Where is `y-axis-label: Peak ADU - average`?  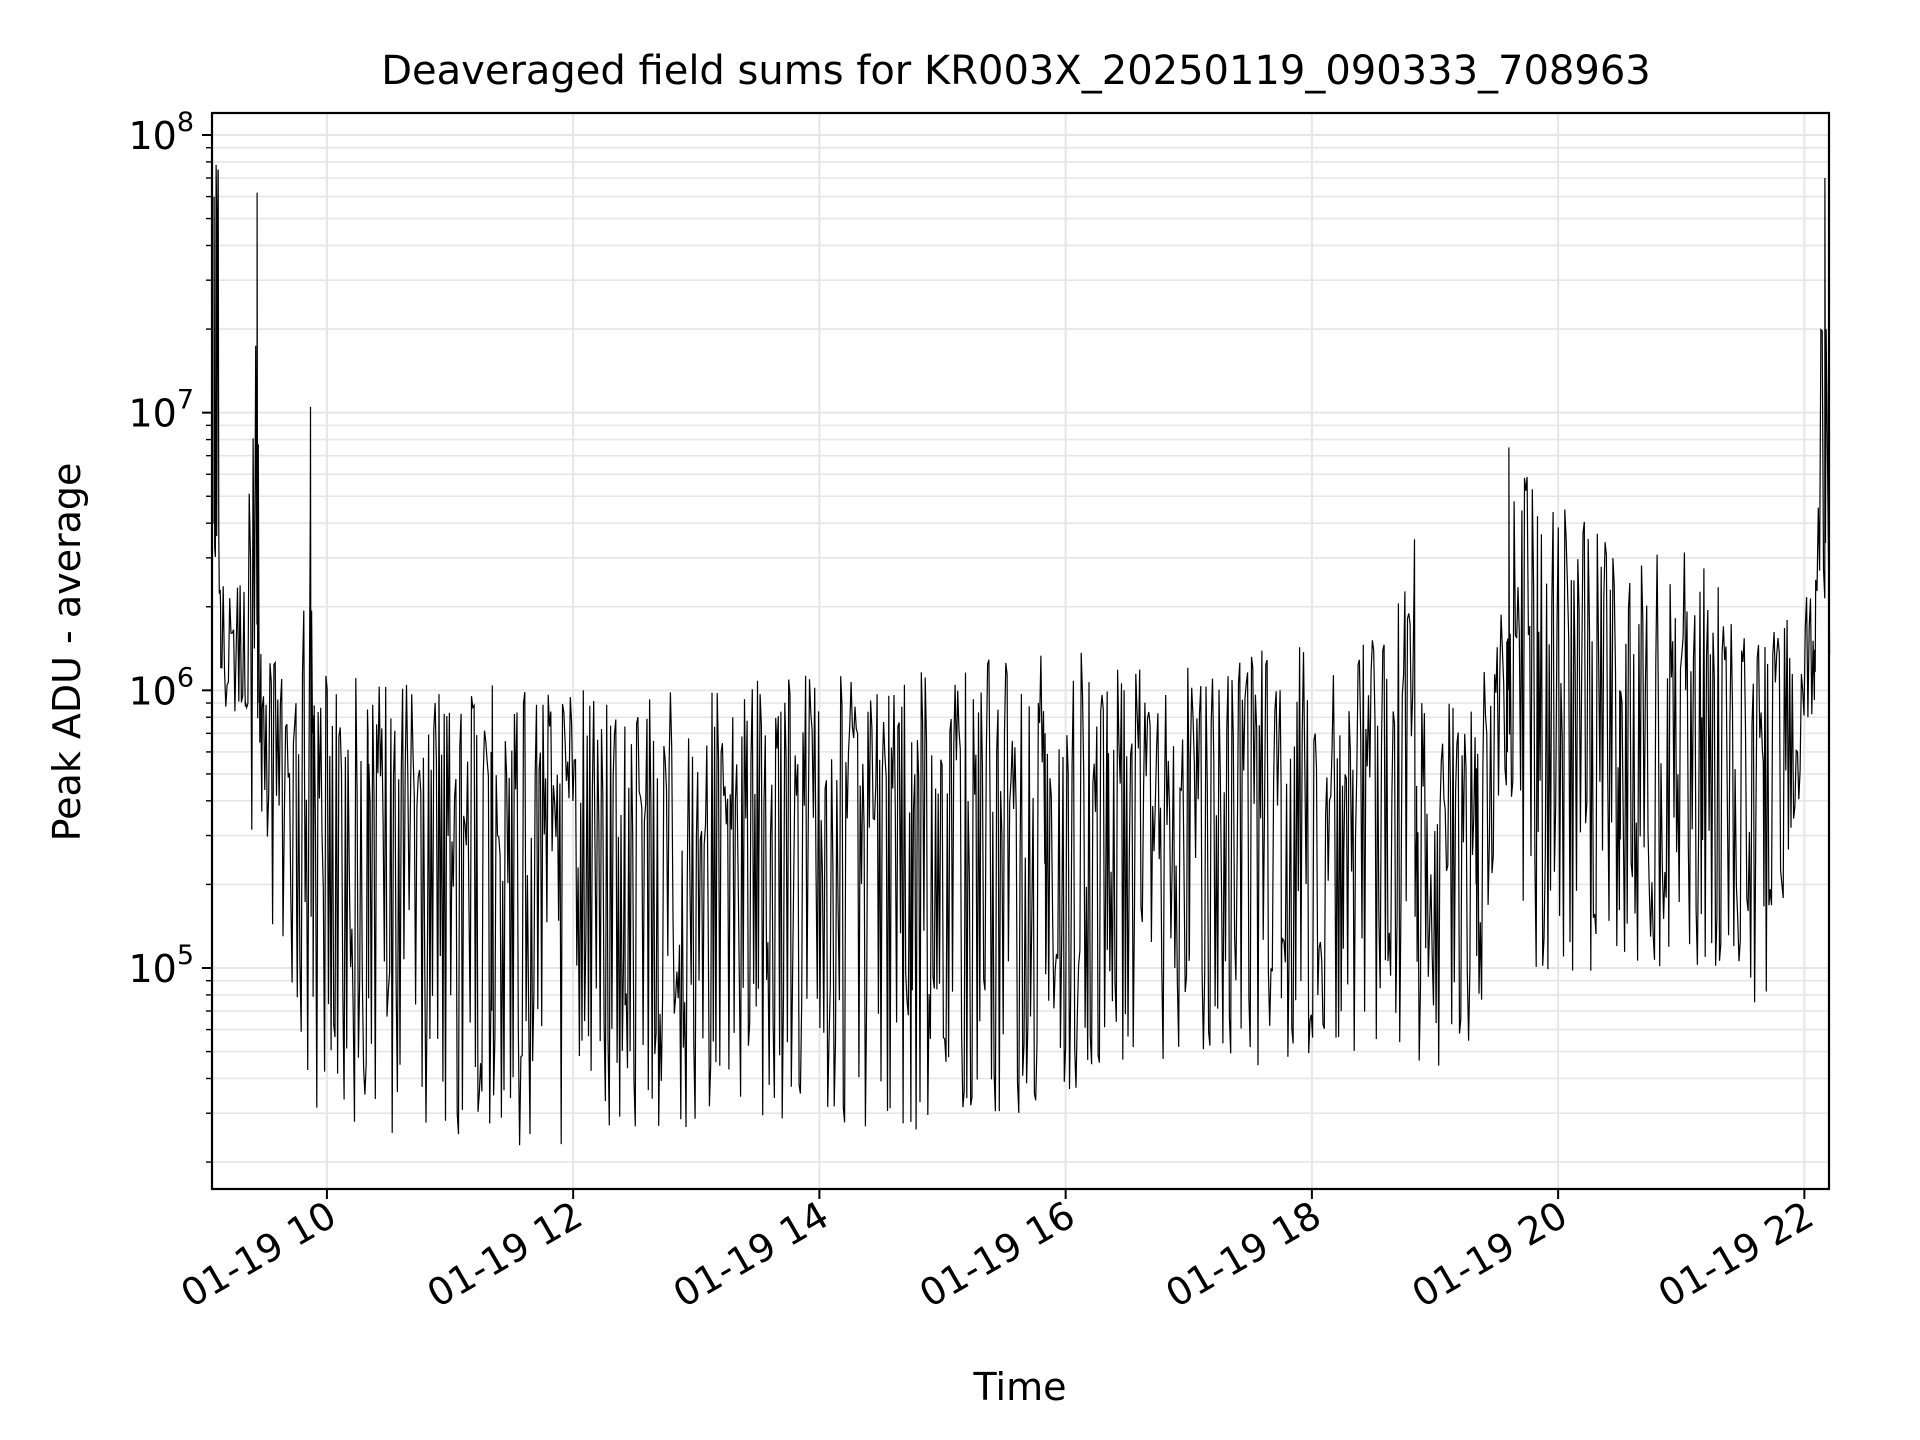
y-axis-label: Peak ADU - average is located at coordinates (67, 652).